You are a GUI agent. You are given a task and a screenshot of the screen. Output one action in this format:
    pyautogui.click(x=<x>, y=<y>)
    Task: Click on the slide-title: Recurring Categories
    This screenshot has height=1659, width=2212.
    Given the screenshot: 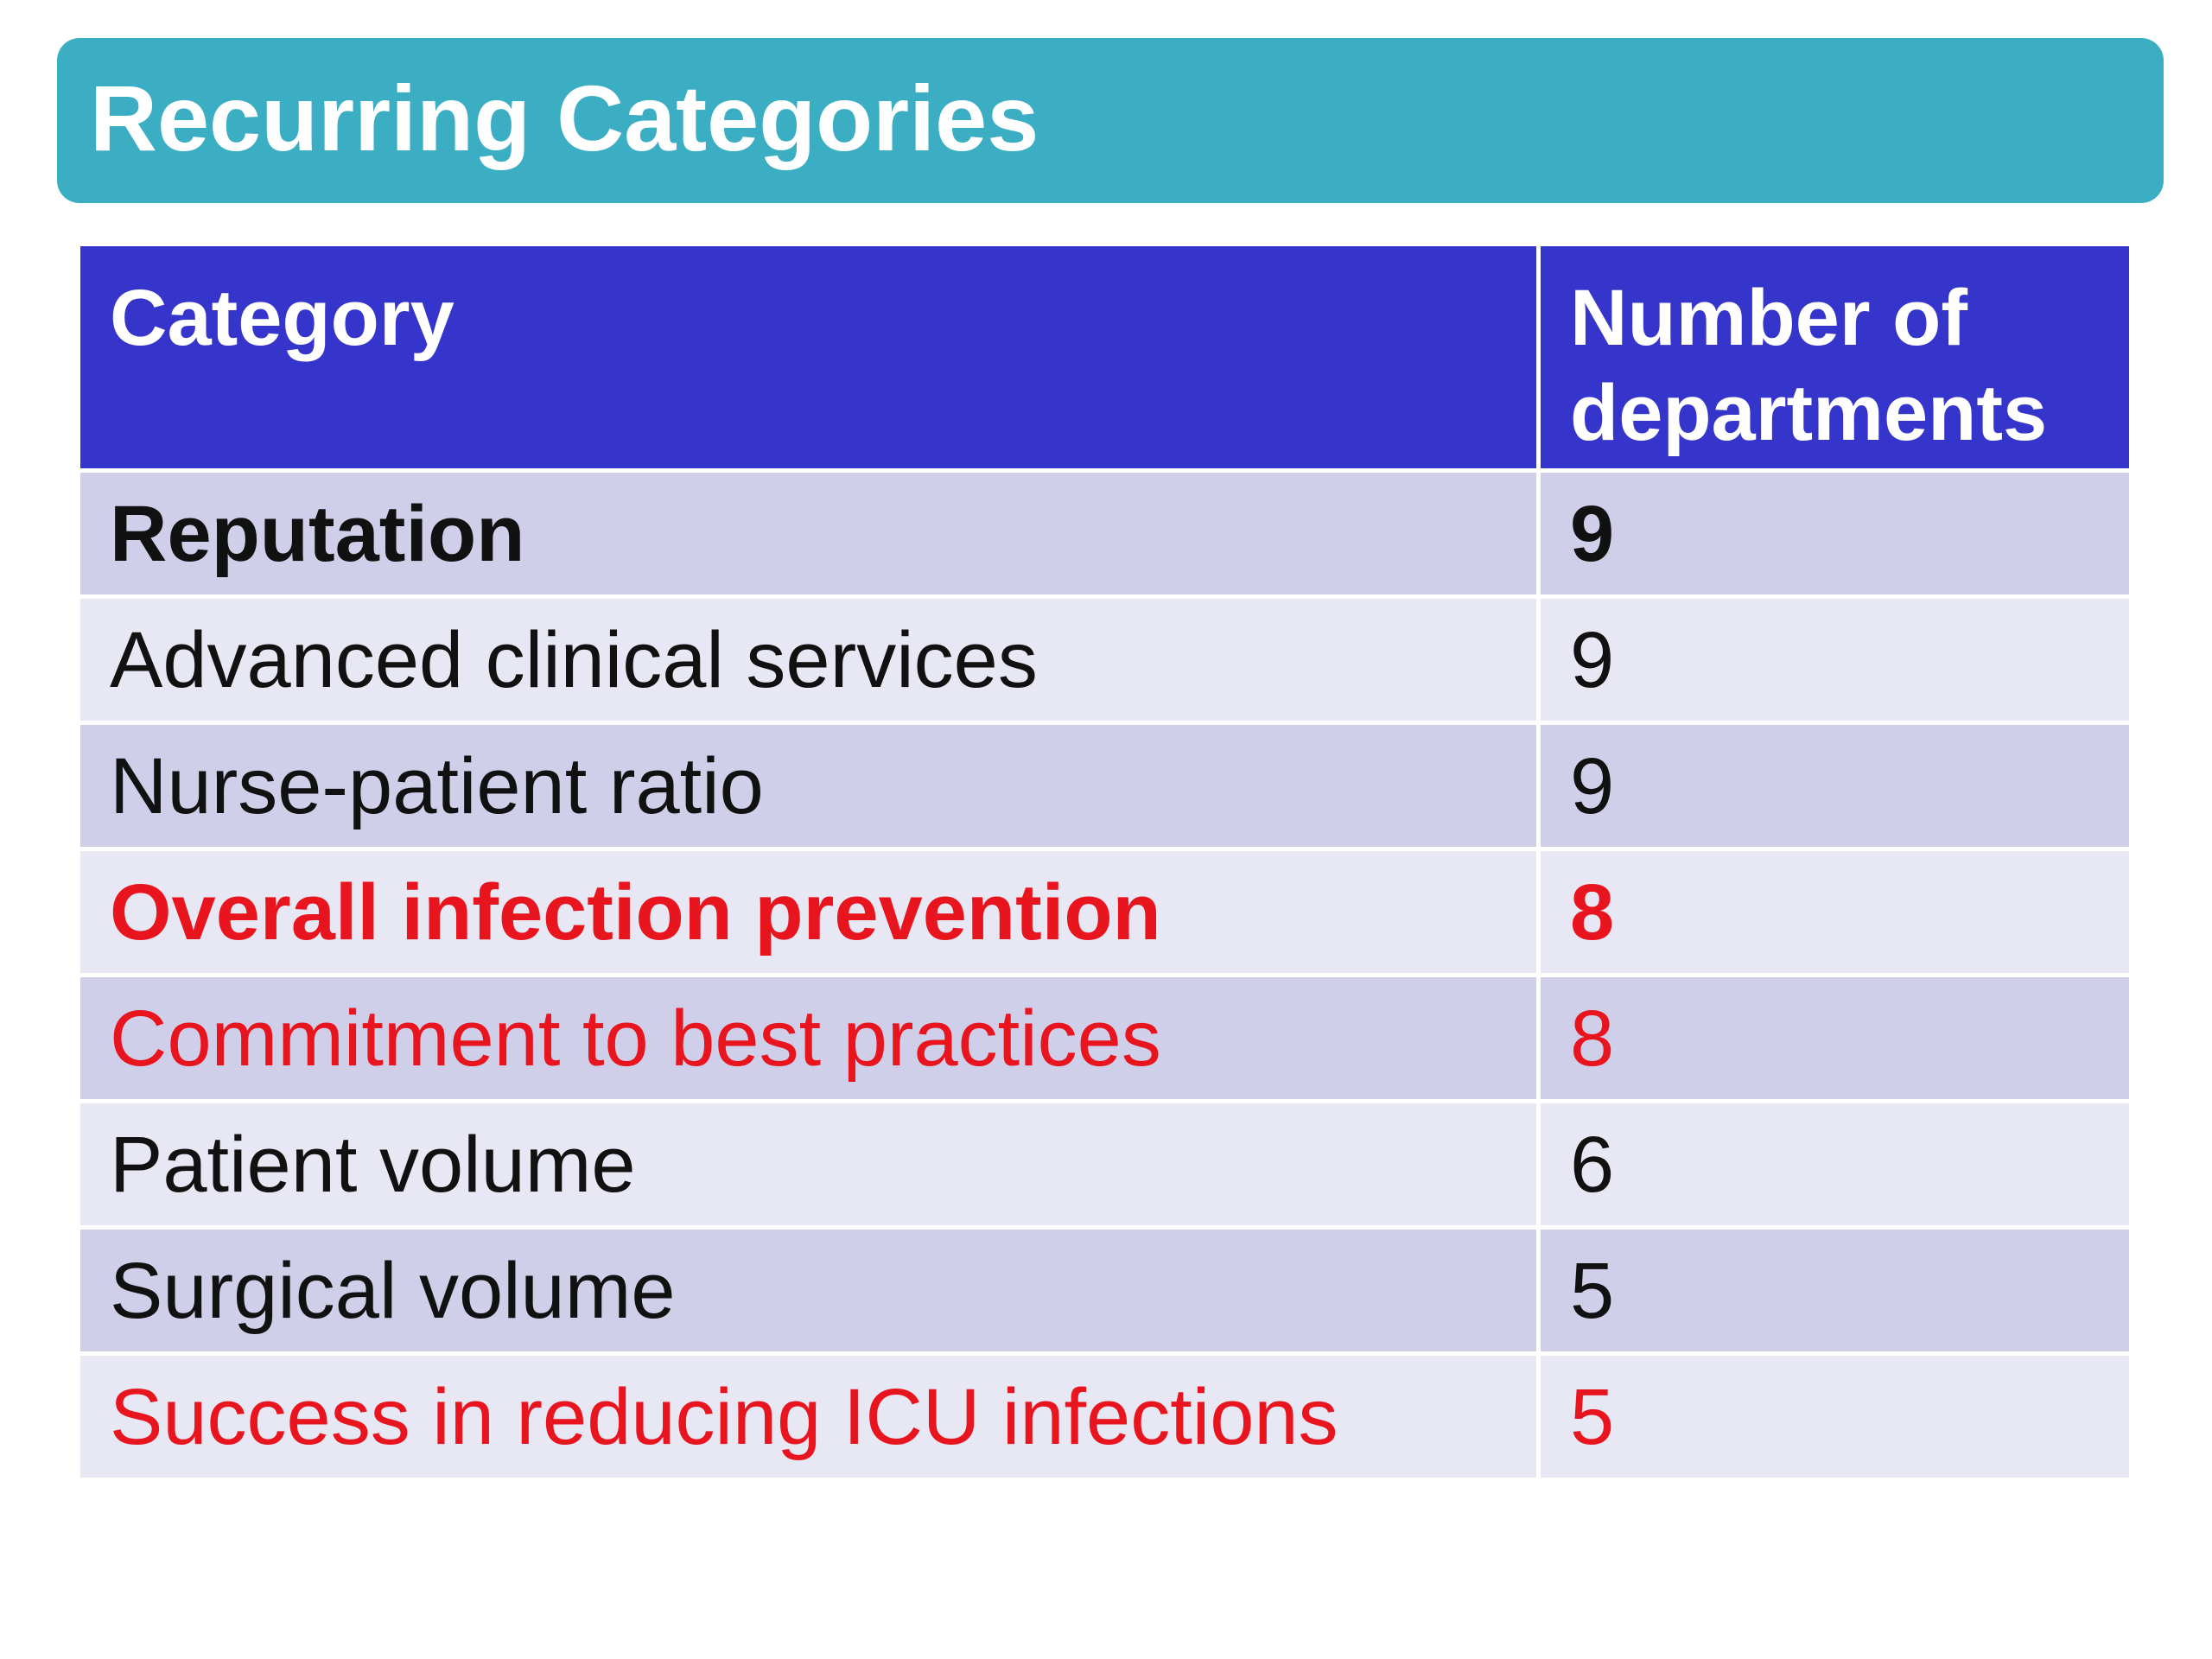 What is the action you would take?
    pyautogui.click(x=564, y=117)
    